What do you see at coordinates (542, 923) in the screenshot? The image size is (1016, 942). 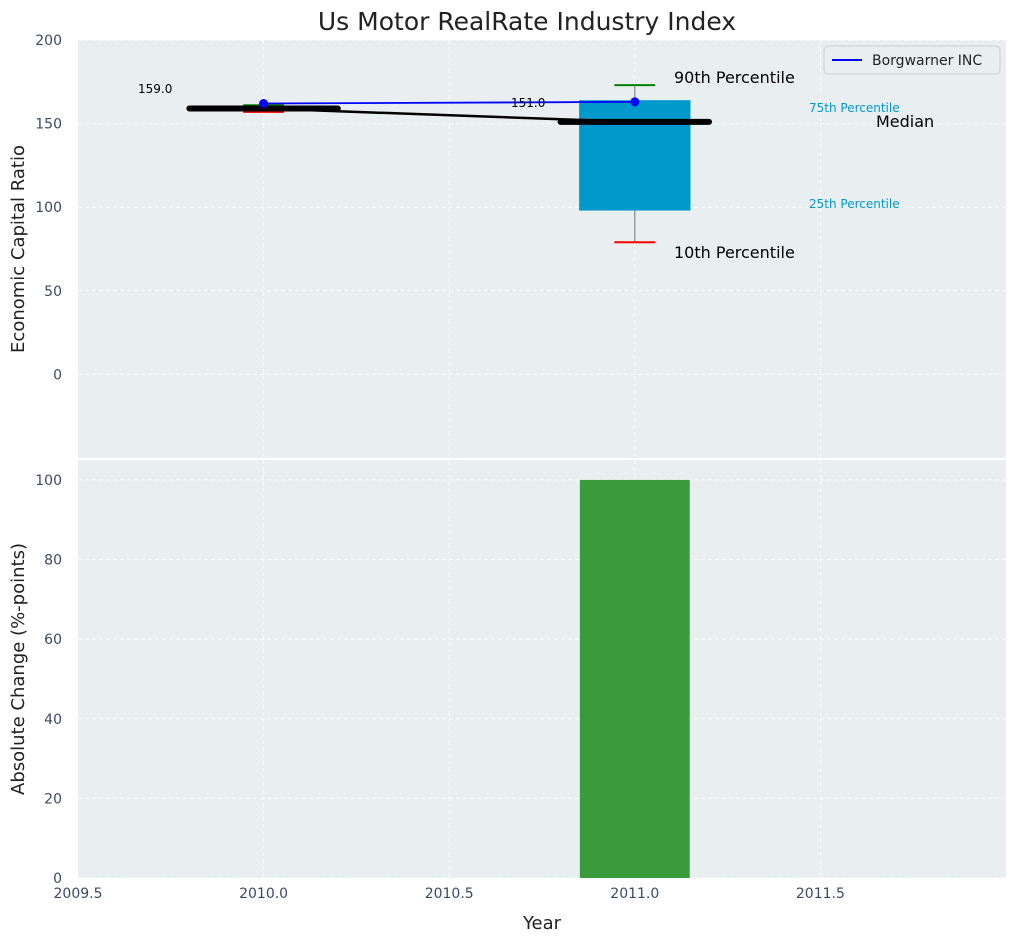 I see `x-axis-label: Year` at bounding box center [542, 923].